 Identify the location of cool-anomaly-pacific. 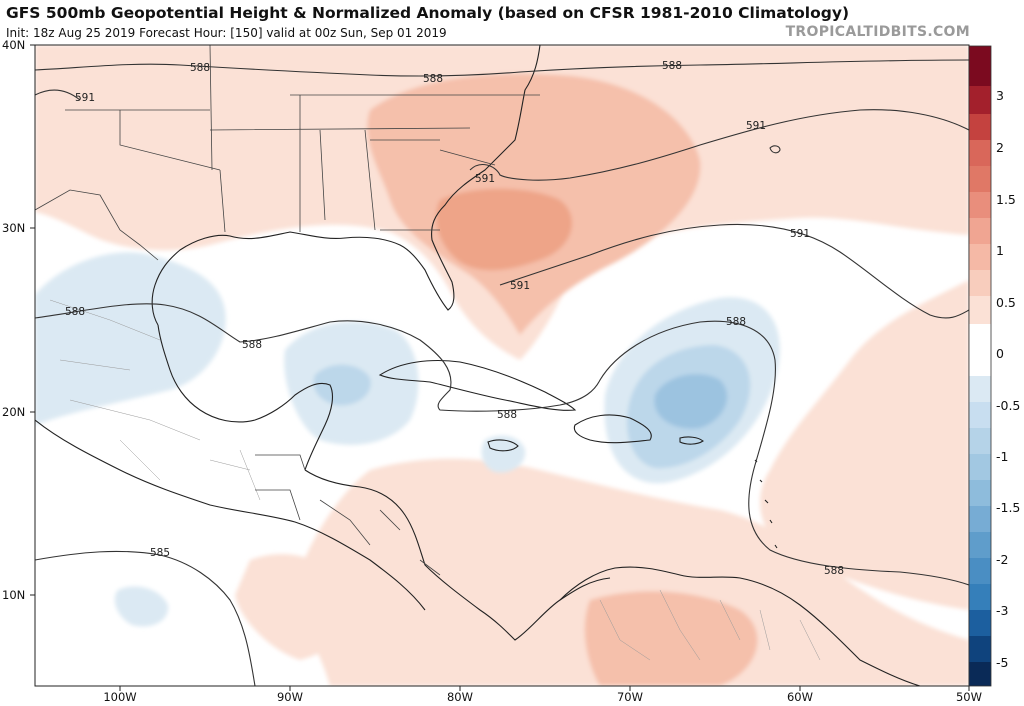
(141, 606).